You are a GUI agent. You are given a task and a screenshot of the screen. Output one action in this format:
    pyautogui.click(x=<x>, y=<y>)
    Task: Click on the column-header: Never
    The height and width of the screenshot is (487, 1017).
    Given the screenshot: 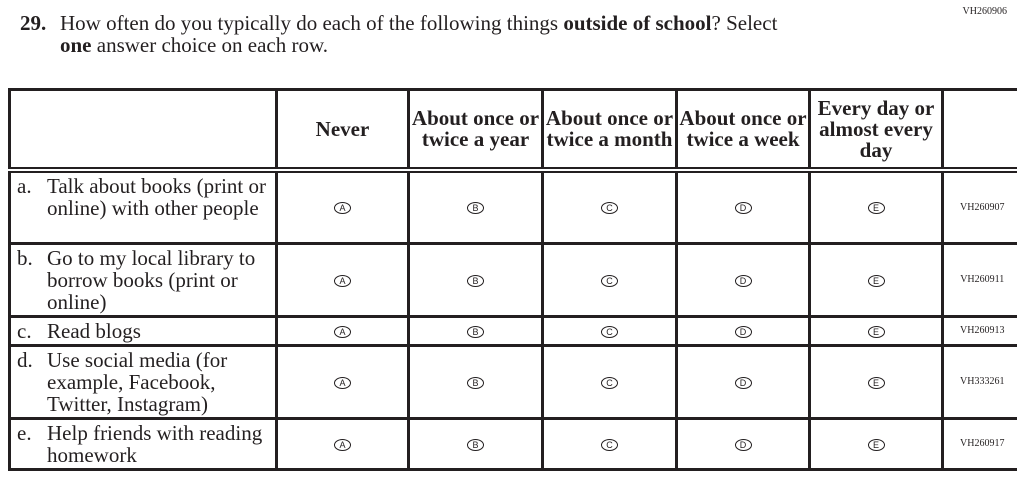 What is the action you would take?
    pyautogui.click(x=342, y=130)
    